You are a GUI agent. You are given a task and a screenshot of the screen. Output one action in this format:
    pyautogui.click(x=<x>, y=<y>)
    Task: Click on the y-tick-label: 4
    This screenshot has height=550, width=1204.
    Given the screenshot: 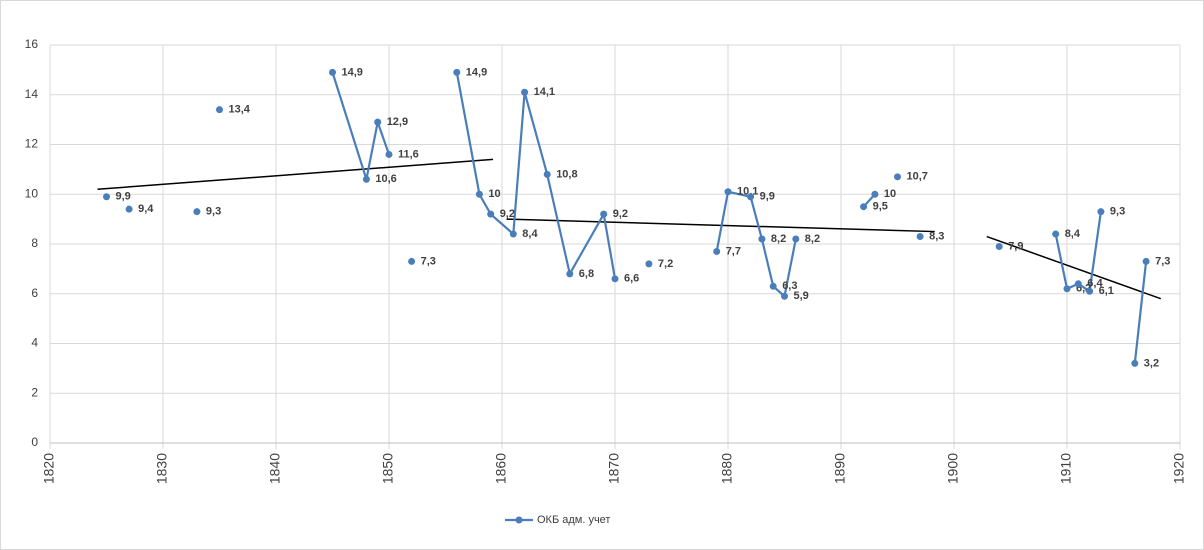 What is the action you would take?
    pyautogui.click(x=34, y=343)
    